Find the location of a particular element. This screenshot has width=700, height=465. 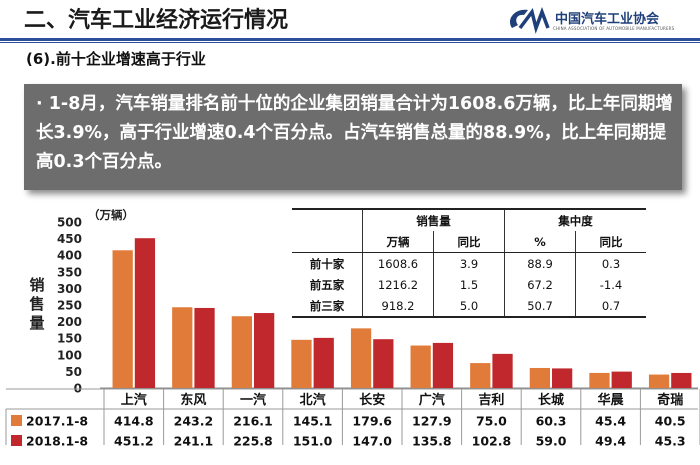

data-label: 60.3 is located at coordinates (551, 421).